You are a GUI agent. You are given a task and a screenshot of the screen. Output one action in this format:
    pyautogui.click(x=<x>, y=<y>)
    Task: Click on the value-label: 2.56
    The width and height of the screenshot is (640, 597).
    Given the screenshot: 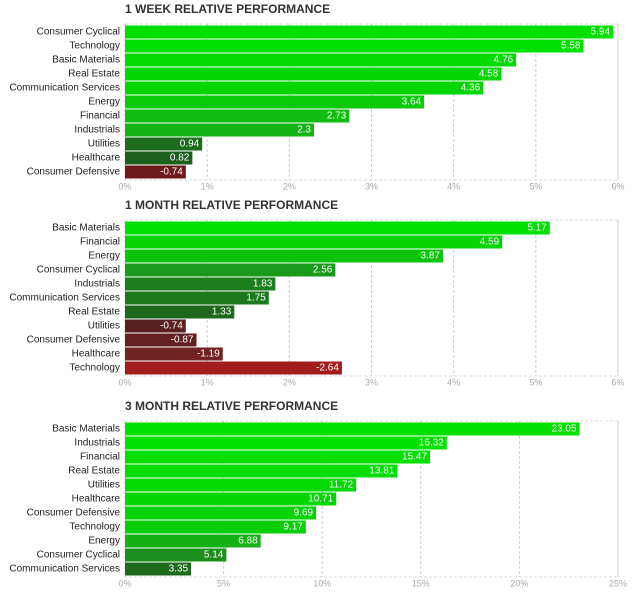 What is the action you would take?
    pyautogui.click(x=323, y=270)
    